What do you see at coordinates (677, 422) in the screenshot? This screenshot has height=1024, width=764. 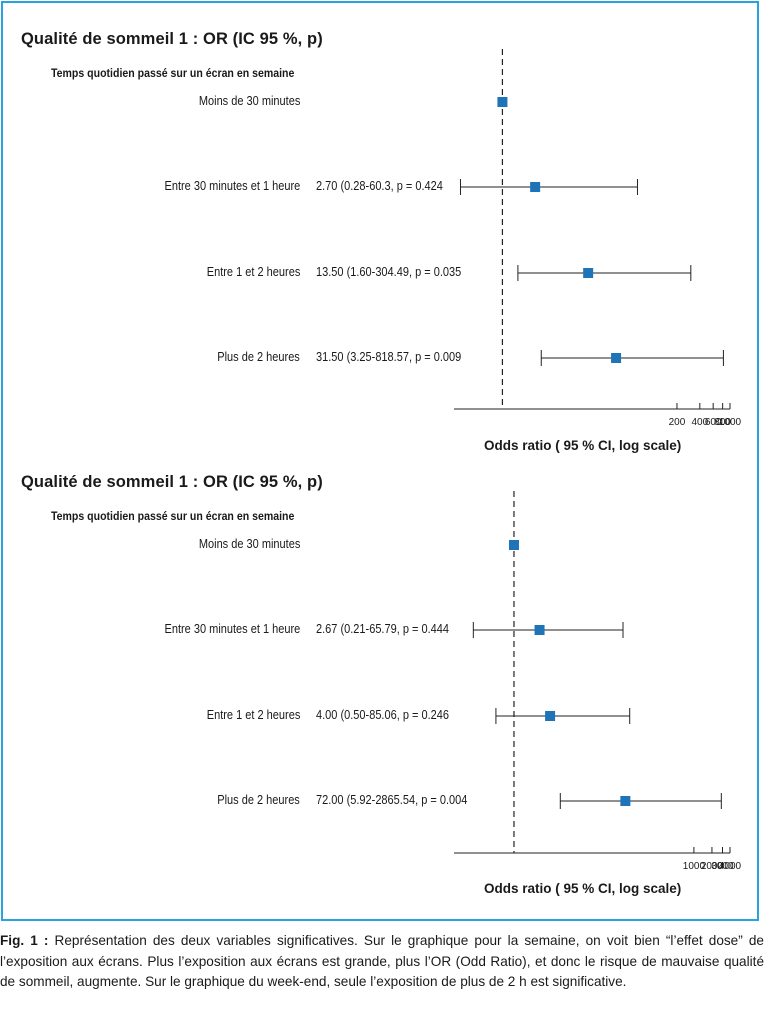 I see `x-tick-label: 200` at bounding box center [677, 422].